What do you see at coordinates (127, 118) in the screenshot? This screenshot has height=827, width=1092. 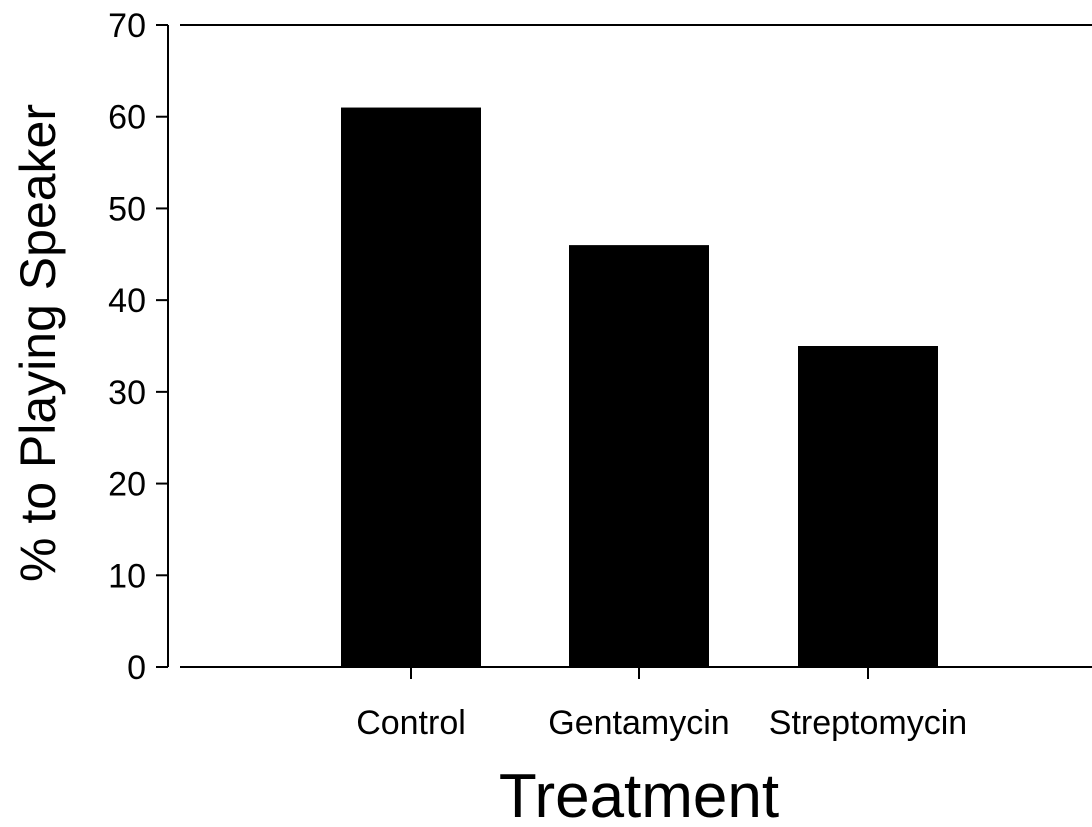 I see `y-tick-label: 60` at bounding box center [127, 118].